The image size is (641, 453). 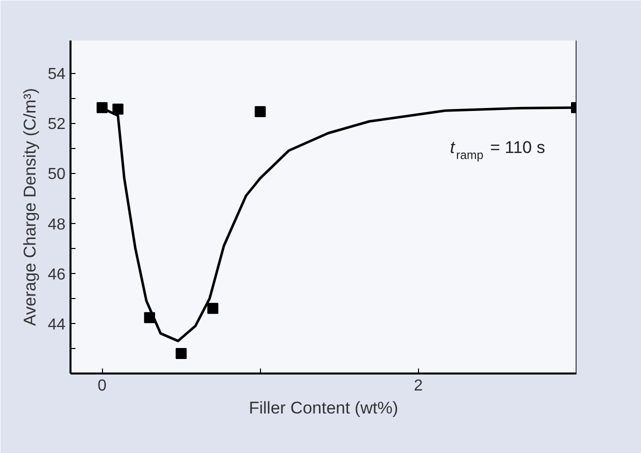 What do you see at coordinates (57, 175) in the screenshot?
I see `y-tick-label: 50` at bounding box center [57, 175].